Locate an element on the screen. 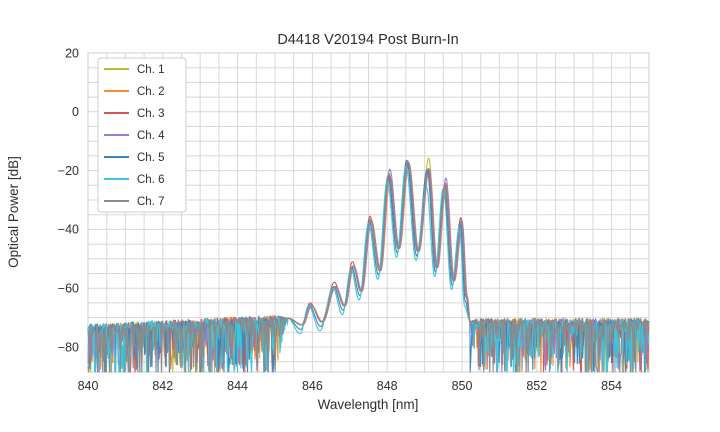 This screenshot has width=720, height=432. legend-entry-label: Ch. 3 is located at coordinates (151, 114).